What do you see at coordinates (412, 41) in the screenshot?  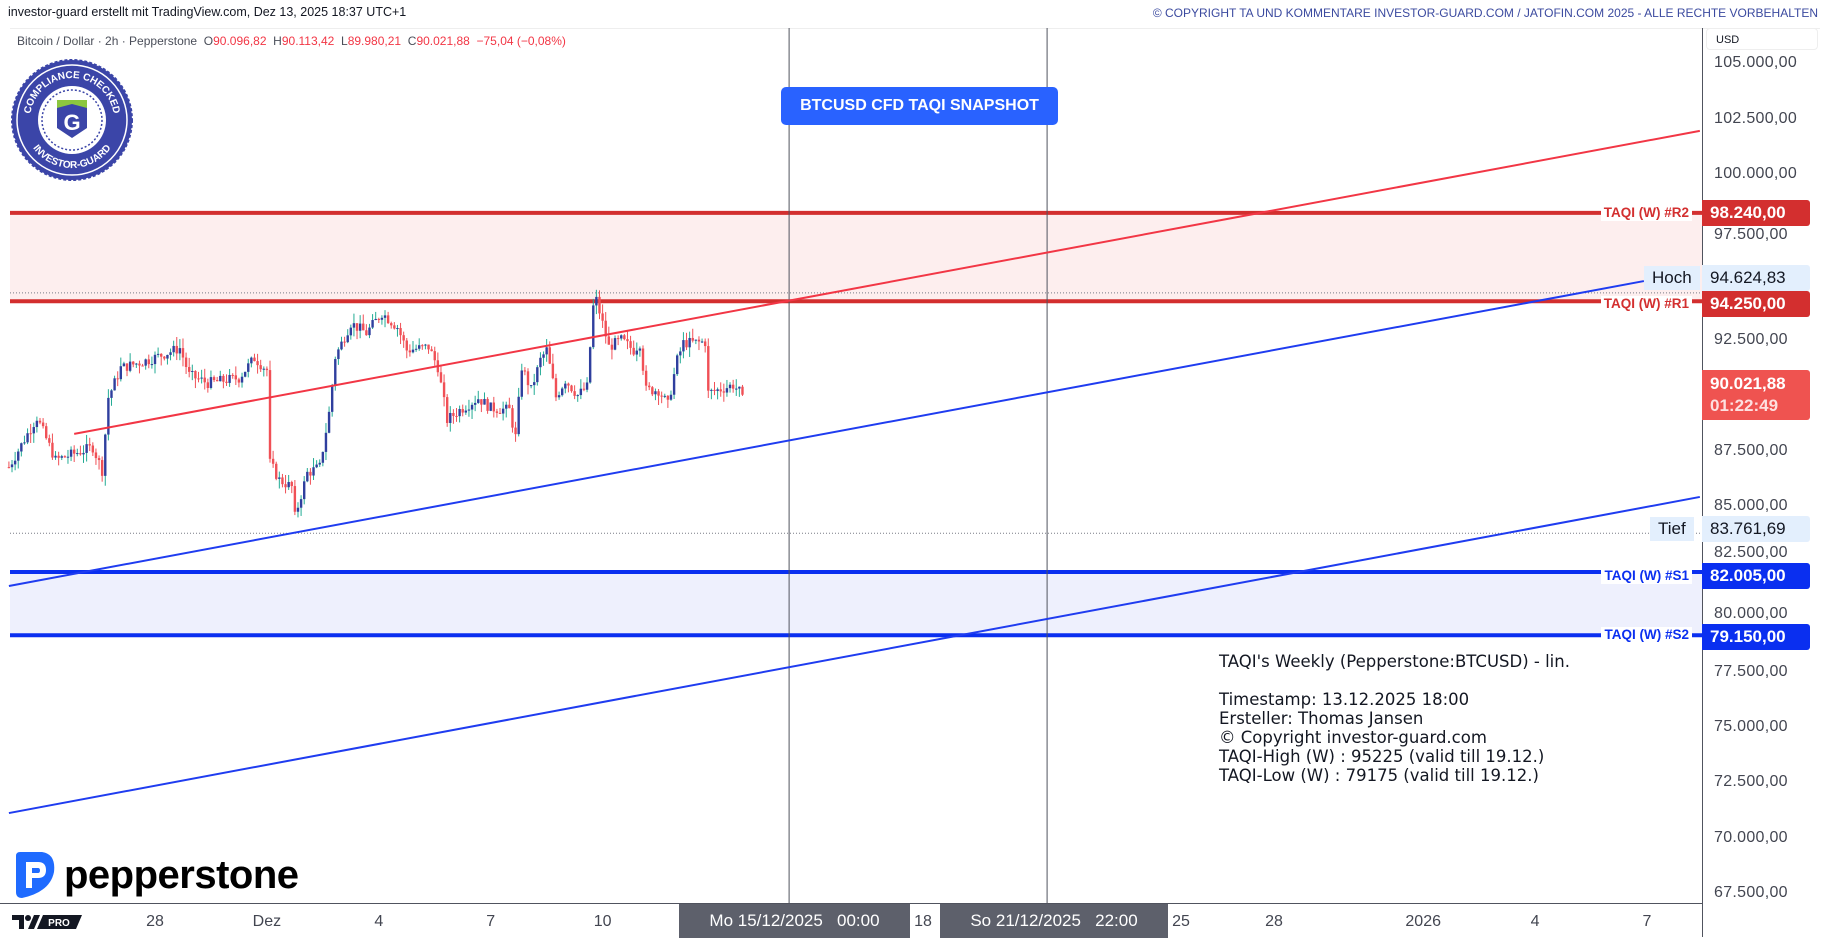 I see `close-label: C` at bounding box center [412, 41].